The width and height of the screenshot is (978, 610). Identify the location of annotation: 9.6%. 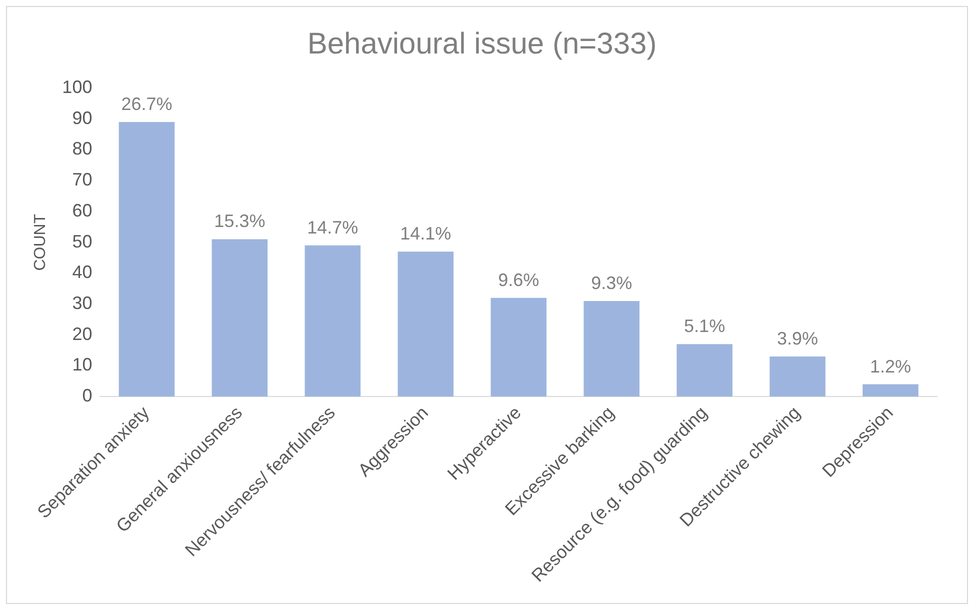
(519, 280).